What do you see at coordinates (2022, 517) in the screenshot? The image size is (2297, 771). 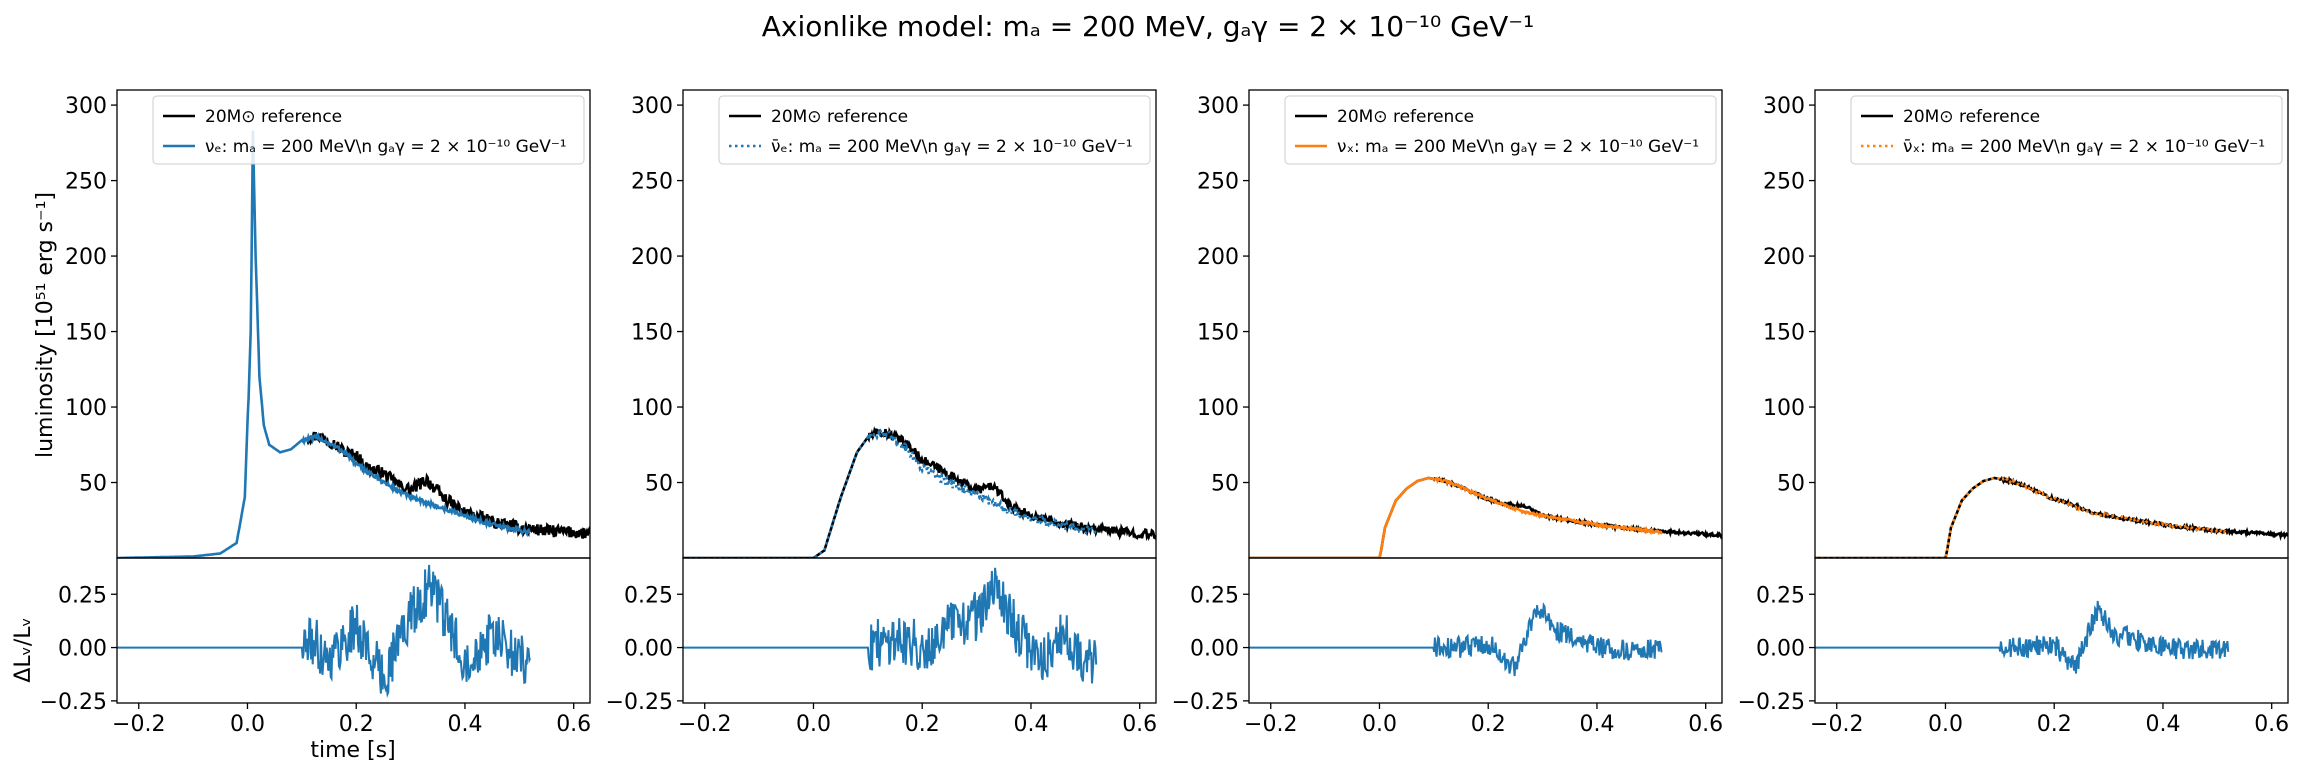 I see `model-line-nubar_x` at bounding box center [2022, 517].